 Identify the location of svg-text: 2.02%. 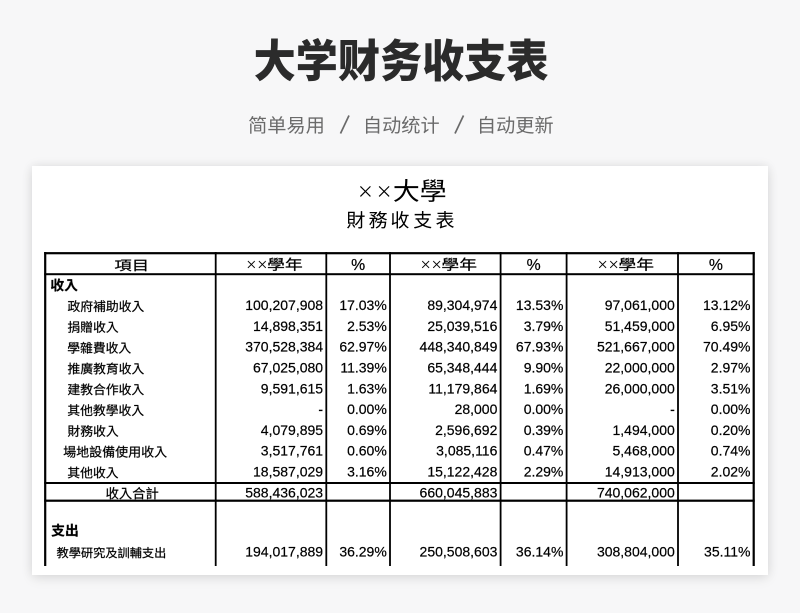
(731, 472).